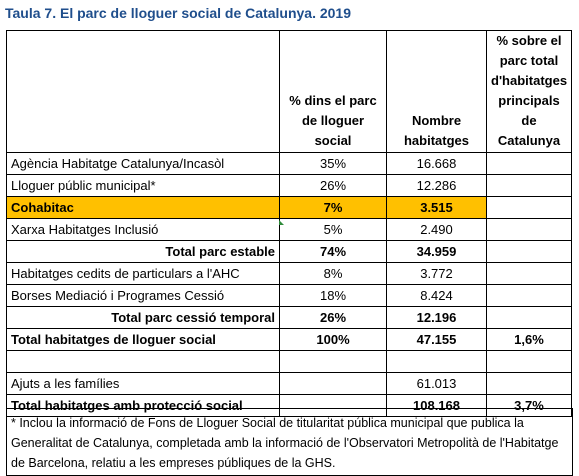  I want to click on table-row-highlighted: Cohabitac 7% 3.515, so click(289, 207).